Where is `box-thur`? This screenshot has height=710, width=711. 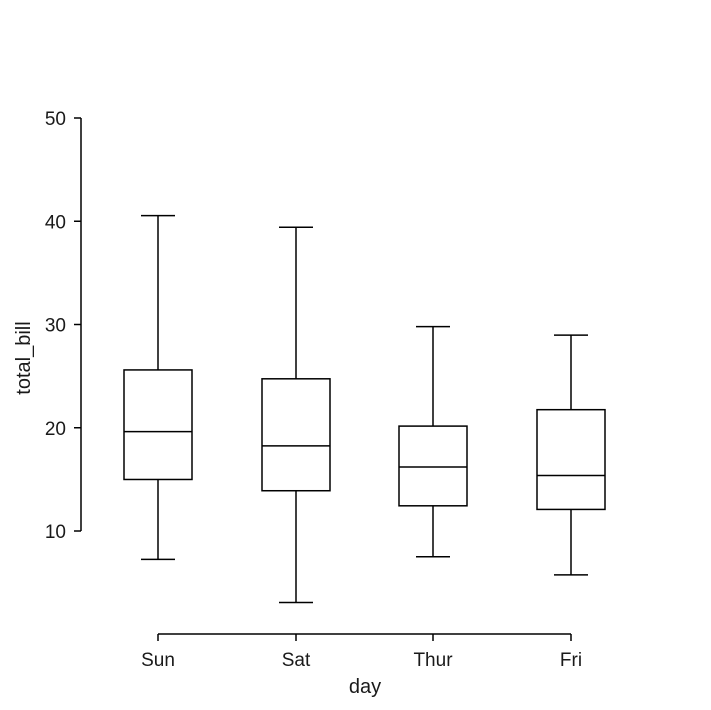
box-thur is located at coordinates (433, 441).